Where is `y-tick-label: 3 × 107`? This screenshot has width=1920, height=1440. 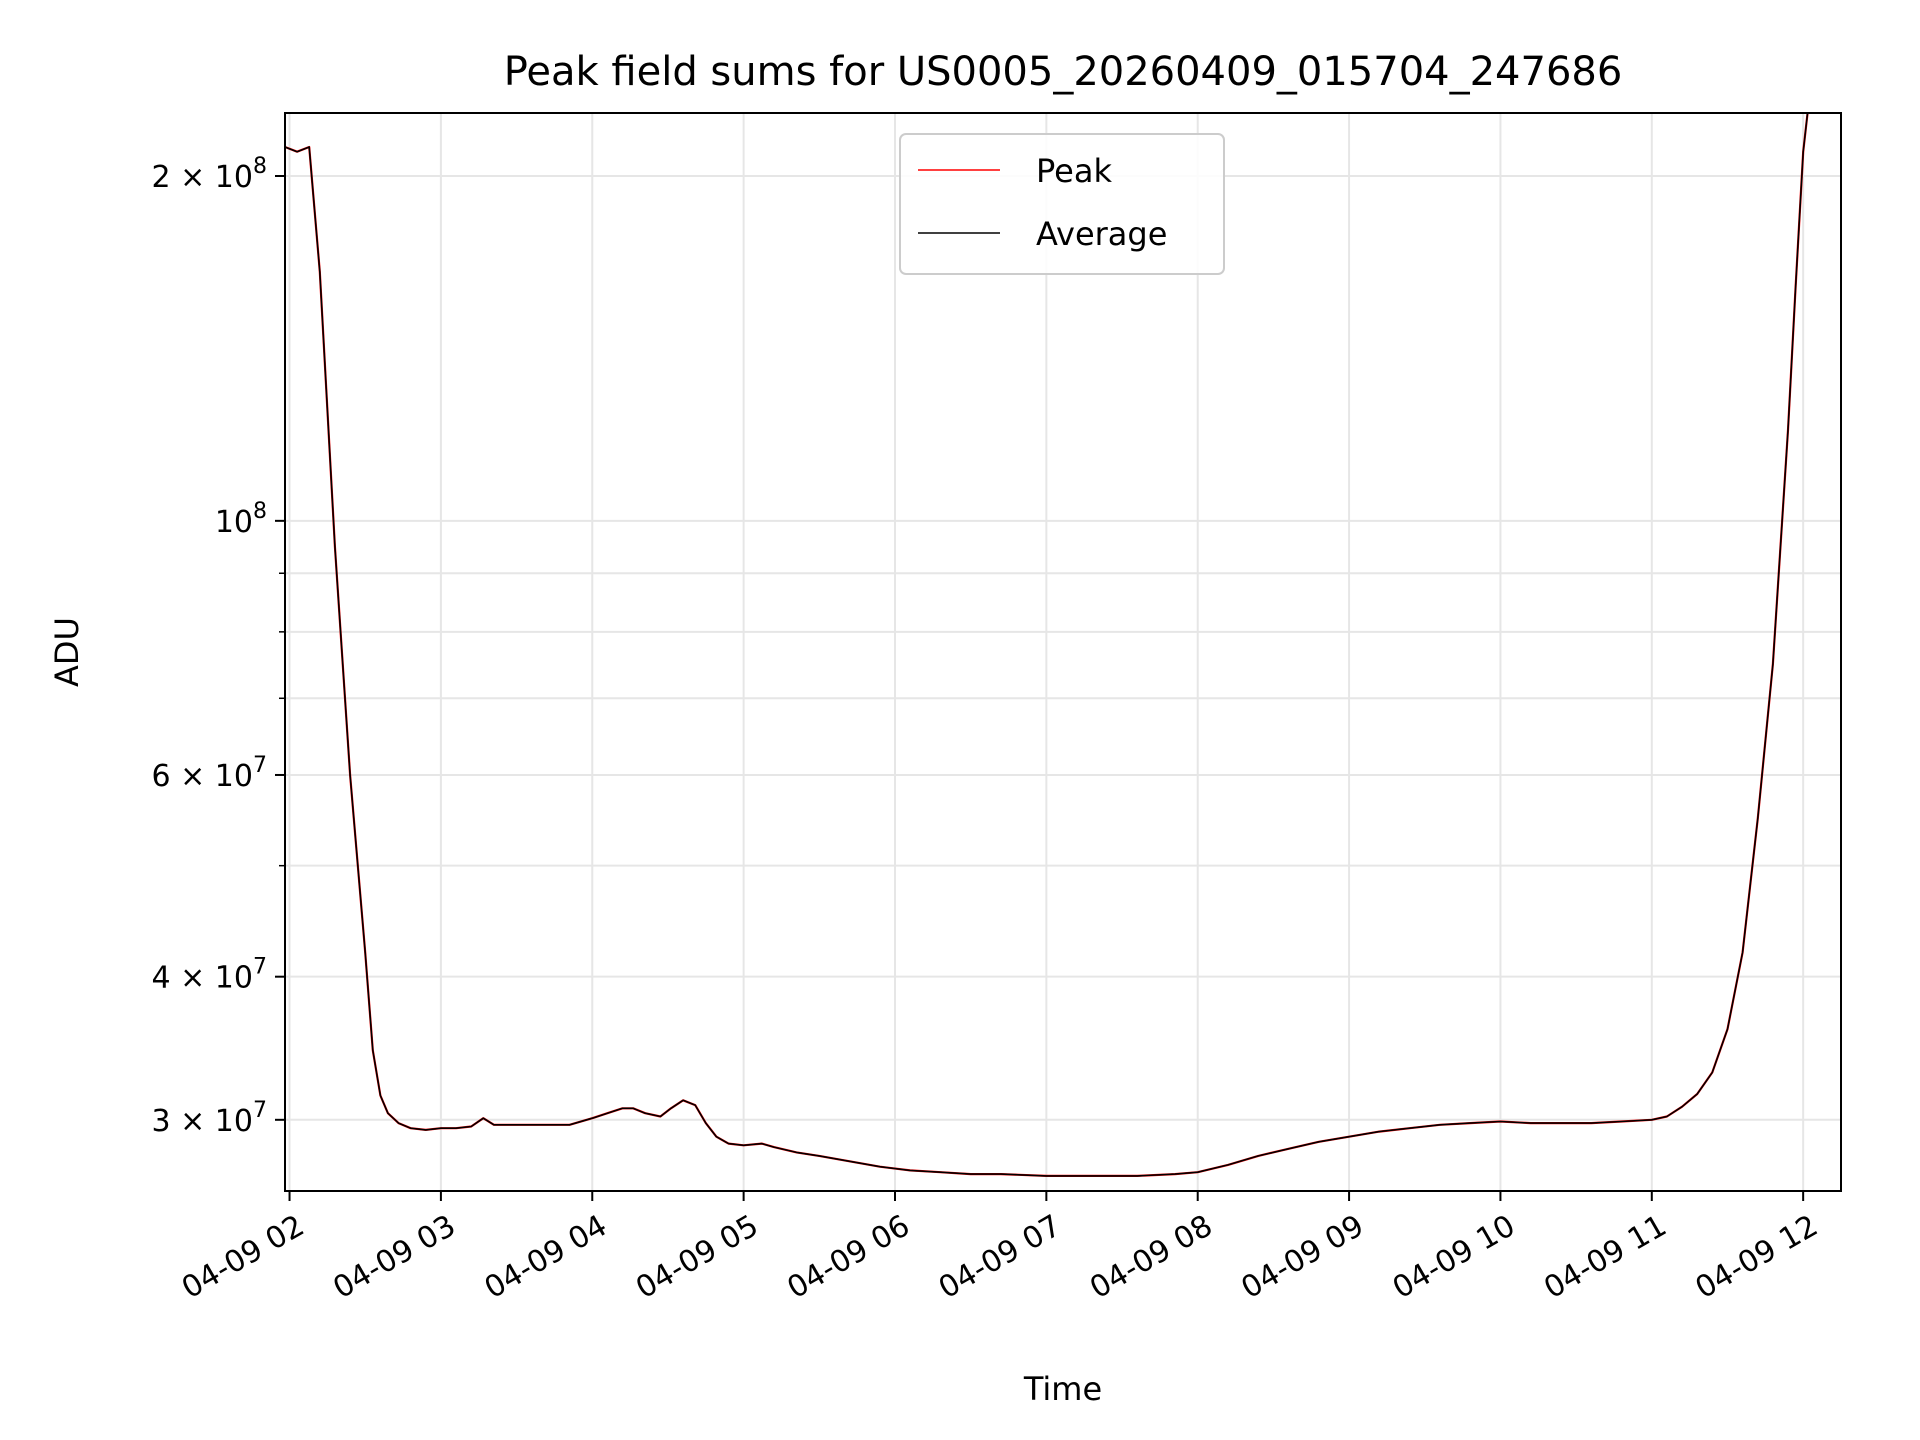 y-tick-label: 3 × 107 is located at coordinates (209, 1118).